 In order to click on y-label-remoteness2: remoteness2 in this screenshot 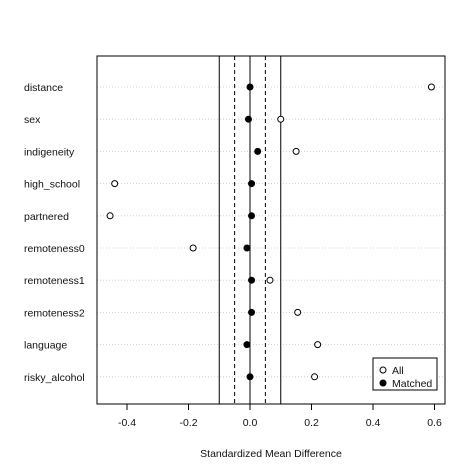, I will do `click(54, 313)`.